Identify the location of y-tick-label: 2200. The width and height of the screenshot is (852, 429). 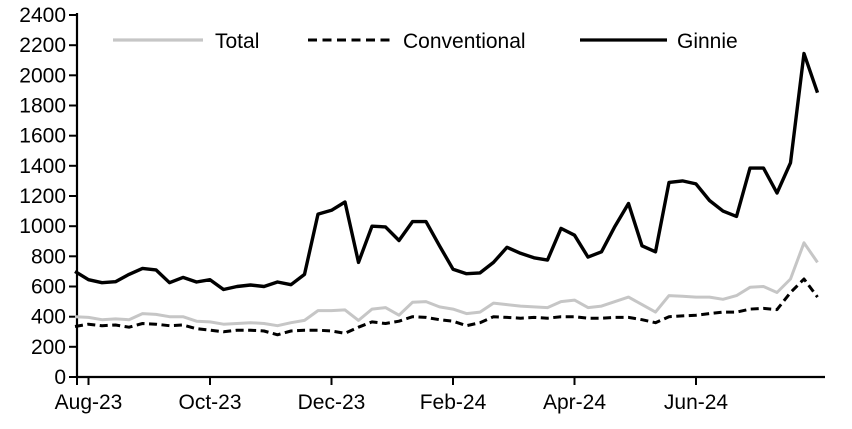
(42, 45).